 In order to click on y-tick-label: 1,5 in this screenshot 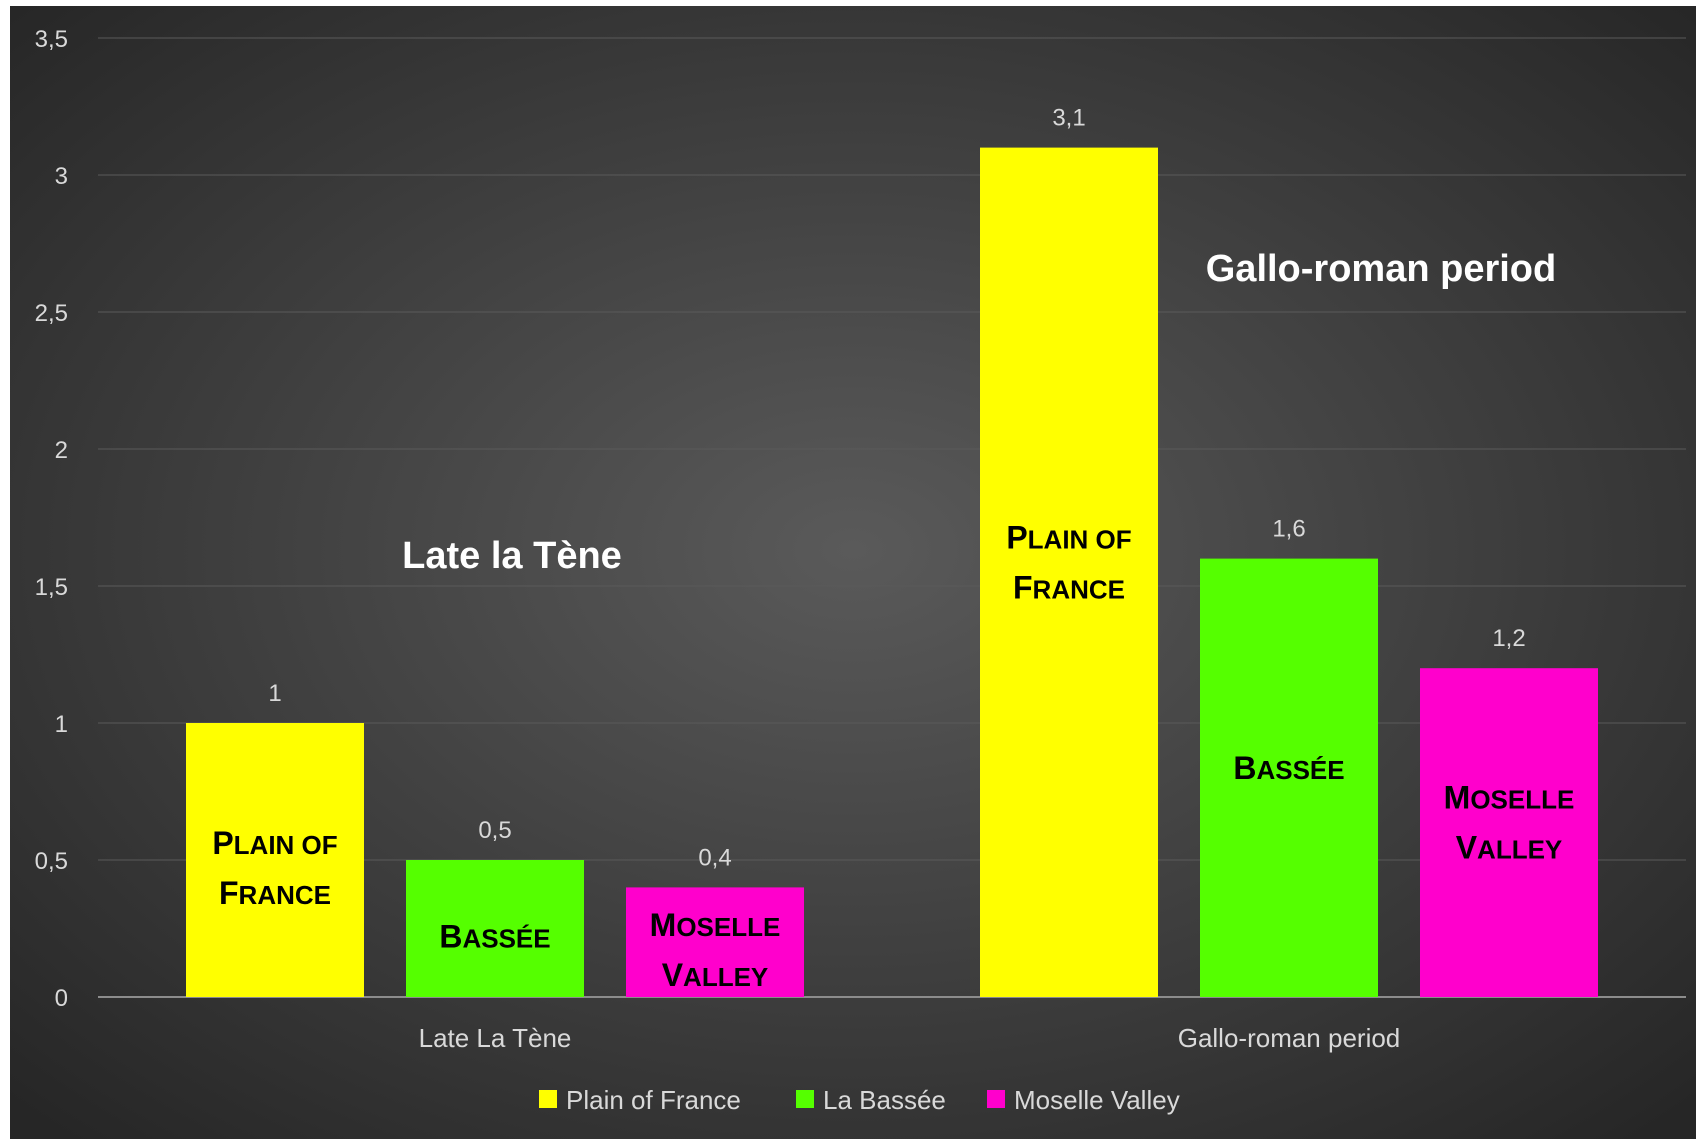, I will do `click(51, 587)`.